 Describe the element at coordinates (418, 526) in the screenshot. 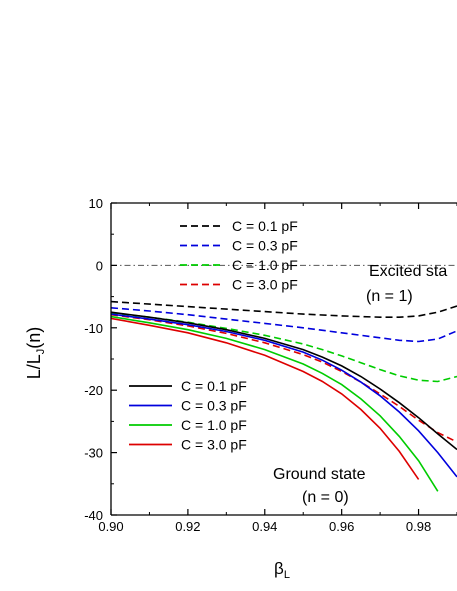

I see `x-tick-label: 0.98` at that location.